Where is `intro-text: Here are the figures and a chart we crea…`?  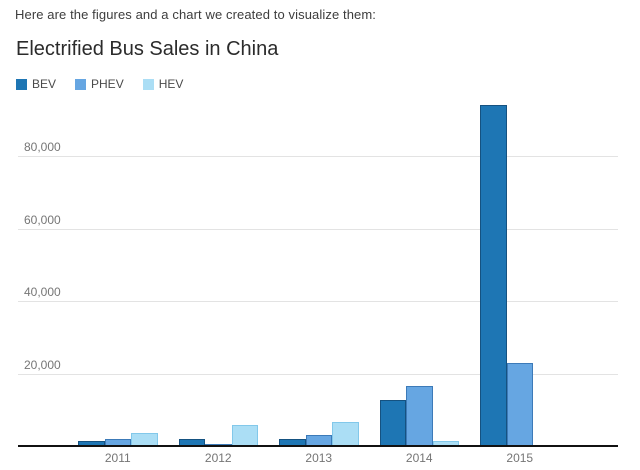 intro-text: Here are the figures and a chart we crea… is located at coordinates (195, 14).